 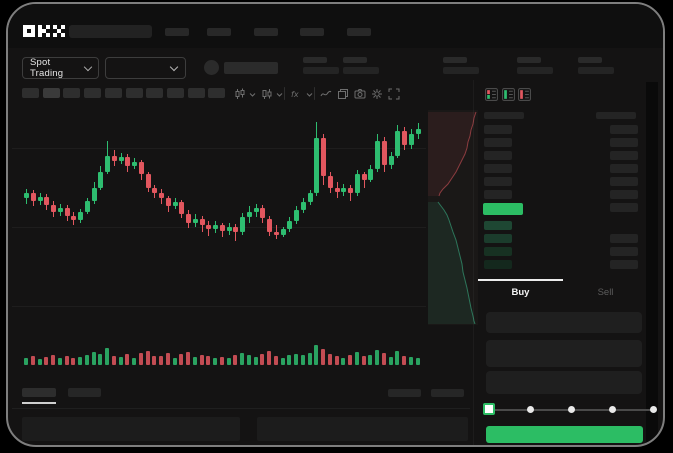 I want to click on tab-buy: Buy, so click(x=520, y=292).